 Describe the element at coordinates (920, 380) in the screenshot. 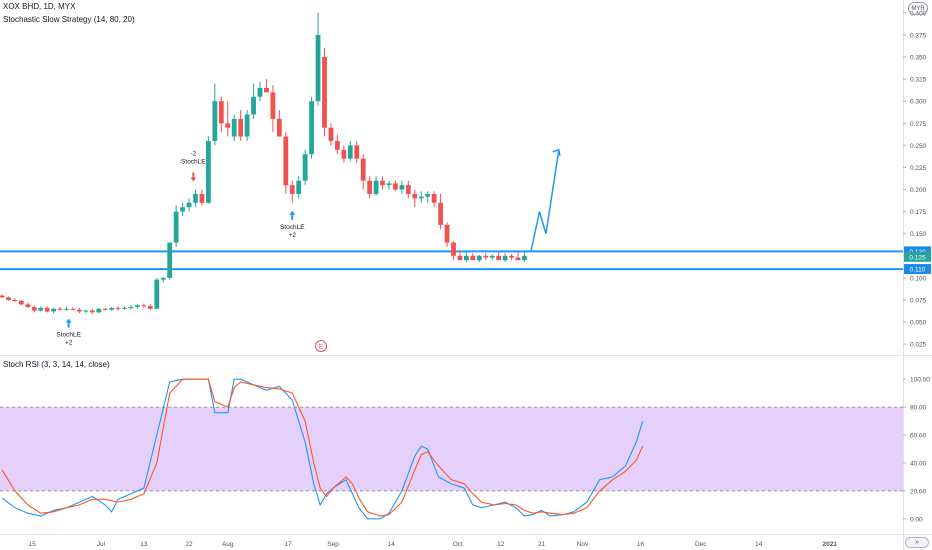

I see `osc-tick-label: 100.00` at that location.